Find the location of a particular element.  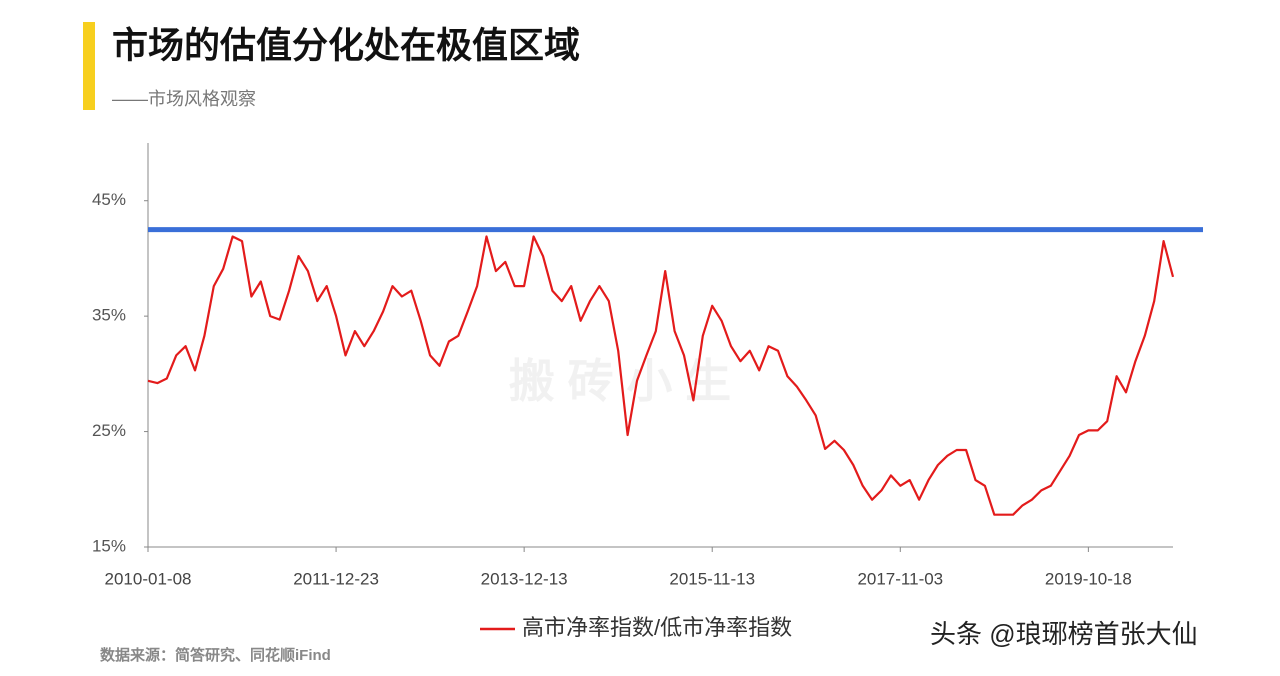

accent-bar is located at coordinates (89, 66).